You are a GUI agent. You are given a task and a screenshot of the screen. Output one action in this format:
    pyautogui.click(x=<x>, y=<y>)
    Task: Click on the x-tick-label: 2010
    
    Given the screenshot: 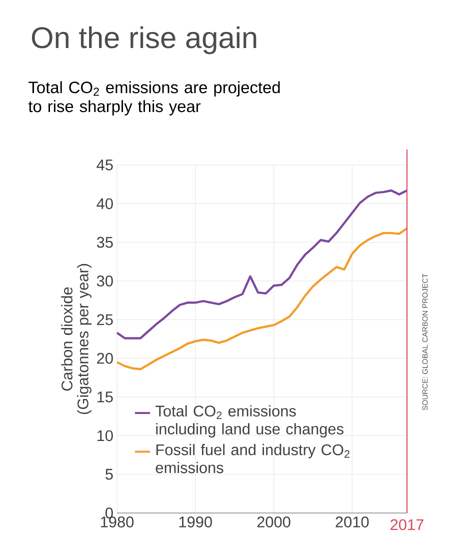 What is the action you would take?
    pyautogui.click(x=352, y=522)
    